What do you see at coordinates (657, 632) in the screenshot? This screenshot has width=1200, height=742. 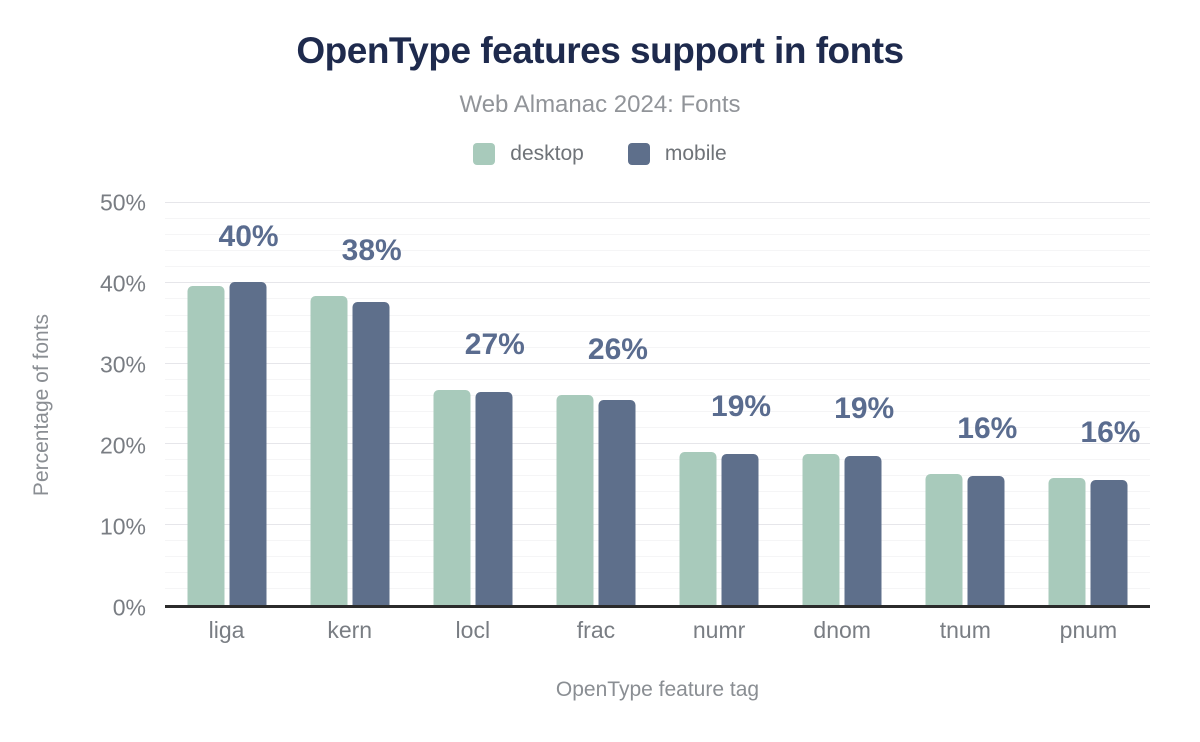 I see `x-axis-ticks: liga kern locl frac numr dnom tnum pnum` at bounding box center [657, 632].